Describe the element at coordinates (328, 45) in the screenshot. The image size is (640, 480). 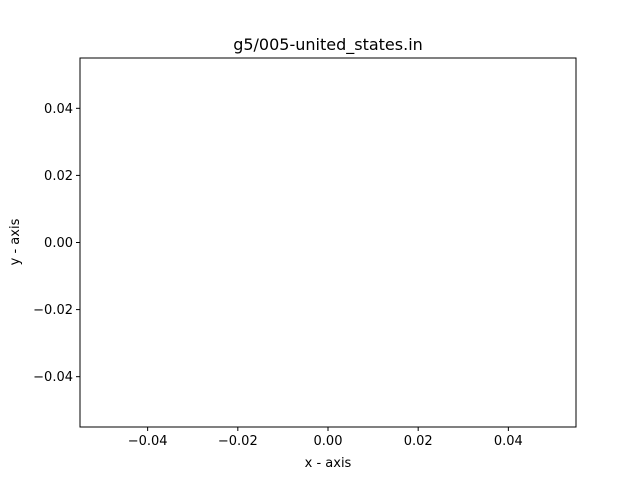
I see `chart-title: g5/005-united_states.in` at that location.